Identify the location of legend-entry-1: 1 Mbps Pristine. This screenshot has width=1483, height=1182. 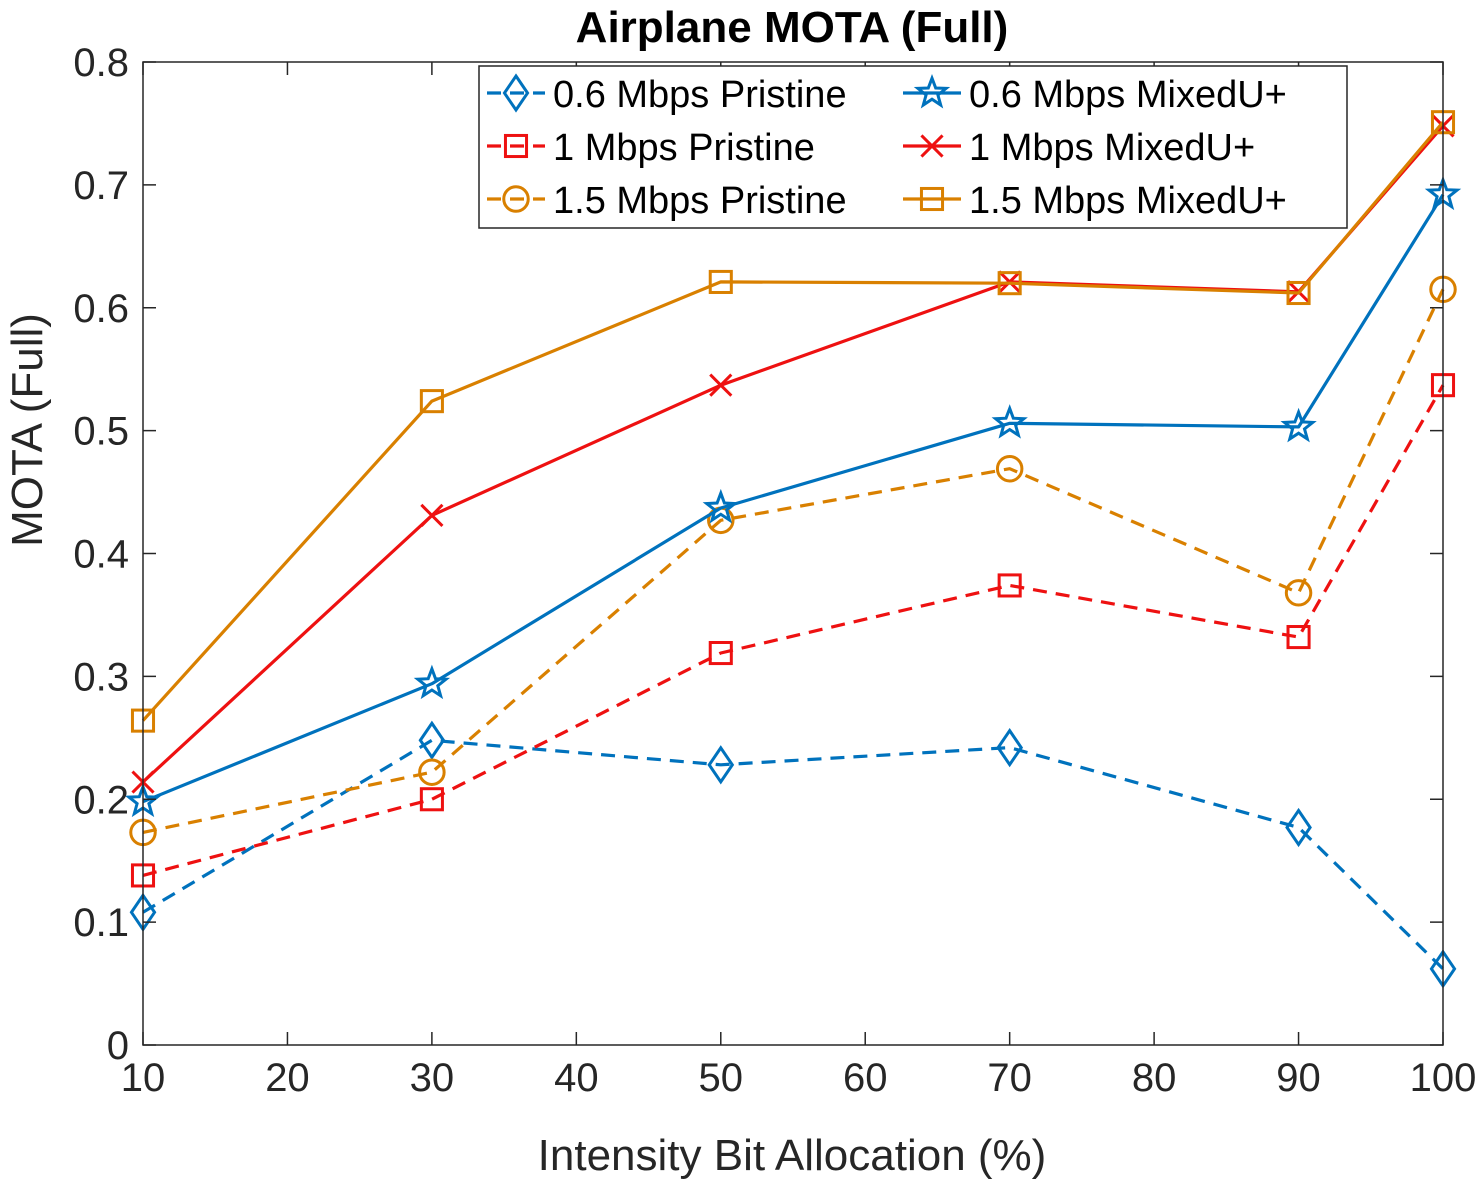
(651, 148).